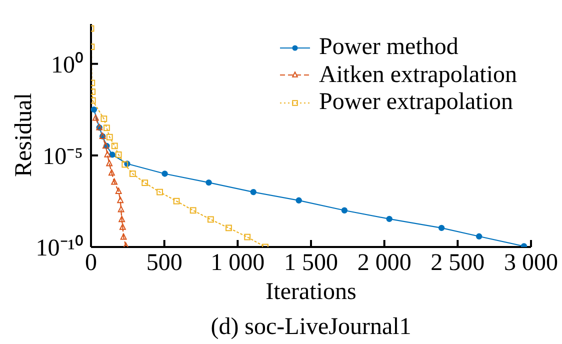 The height and width of the screenshot is (344, 562). Describe the element at coordinates (24, 135) in the screenshot. I see `y-axis-title: Residual` at that location.